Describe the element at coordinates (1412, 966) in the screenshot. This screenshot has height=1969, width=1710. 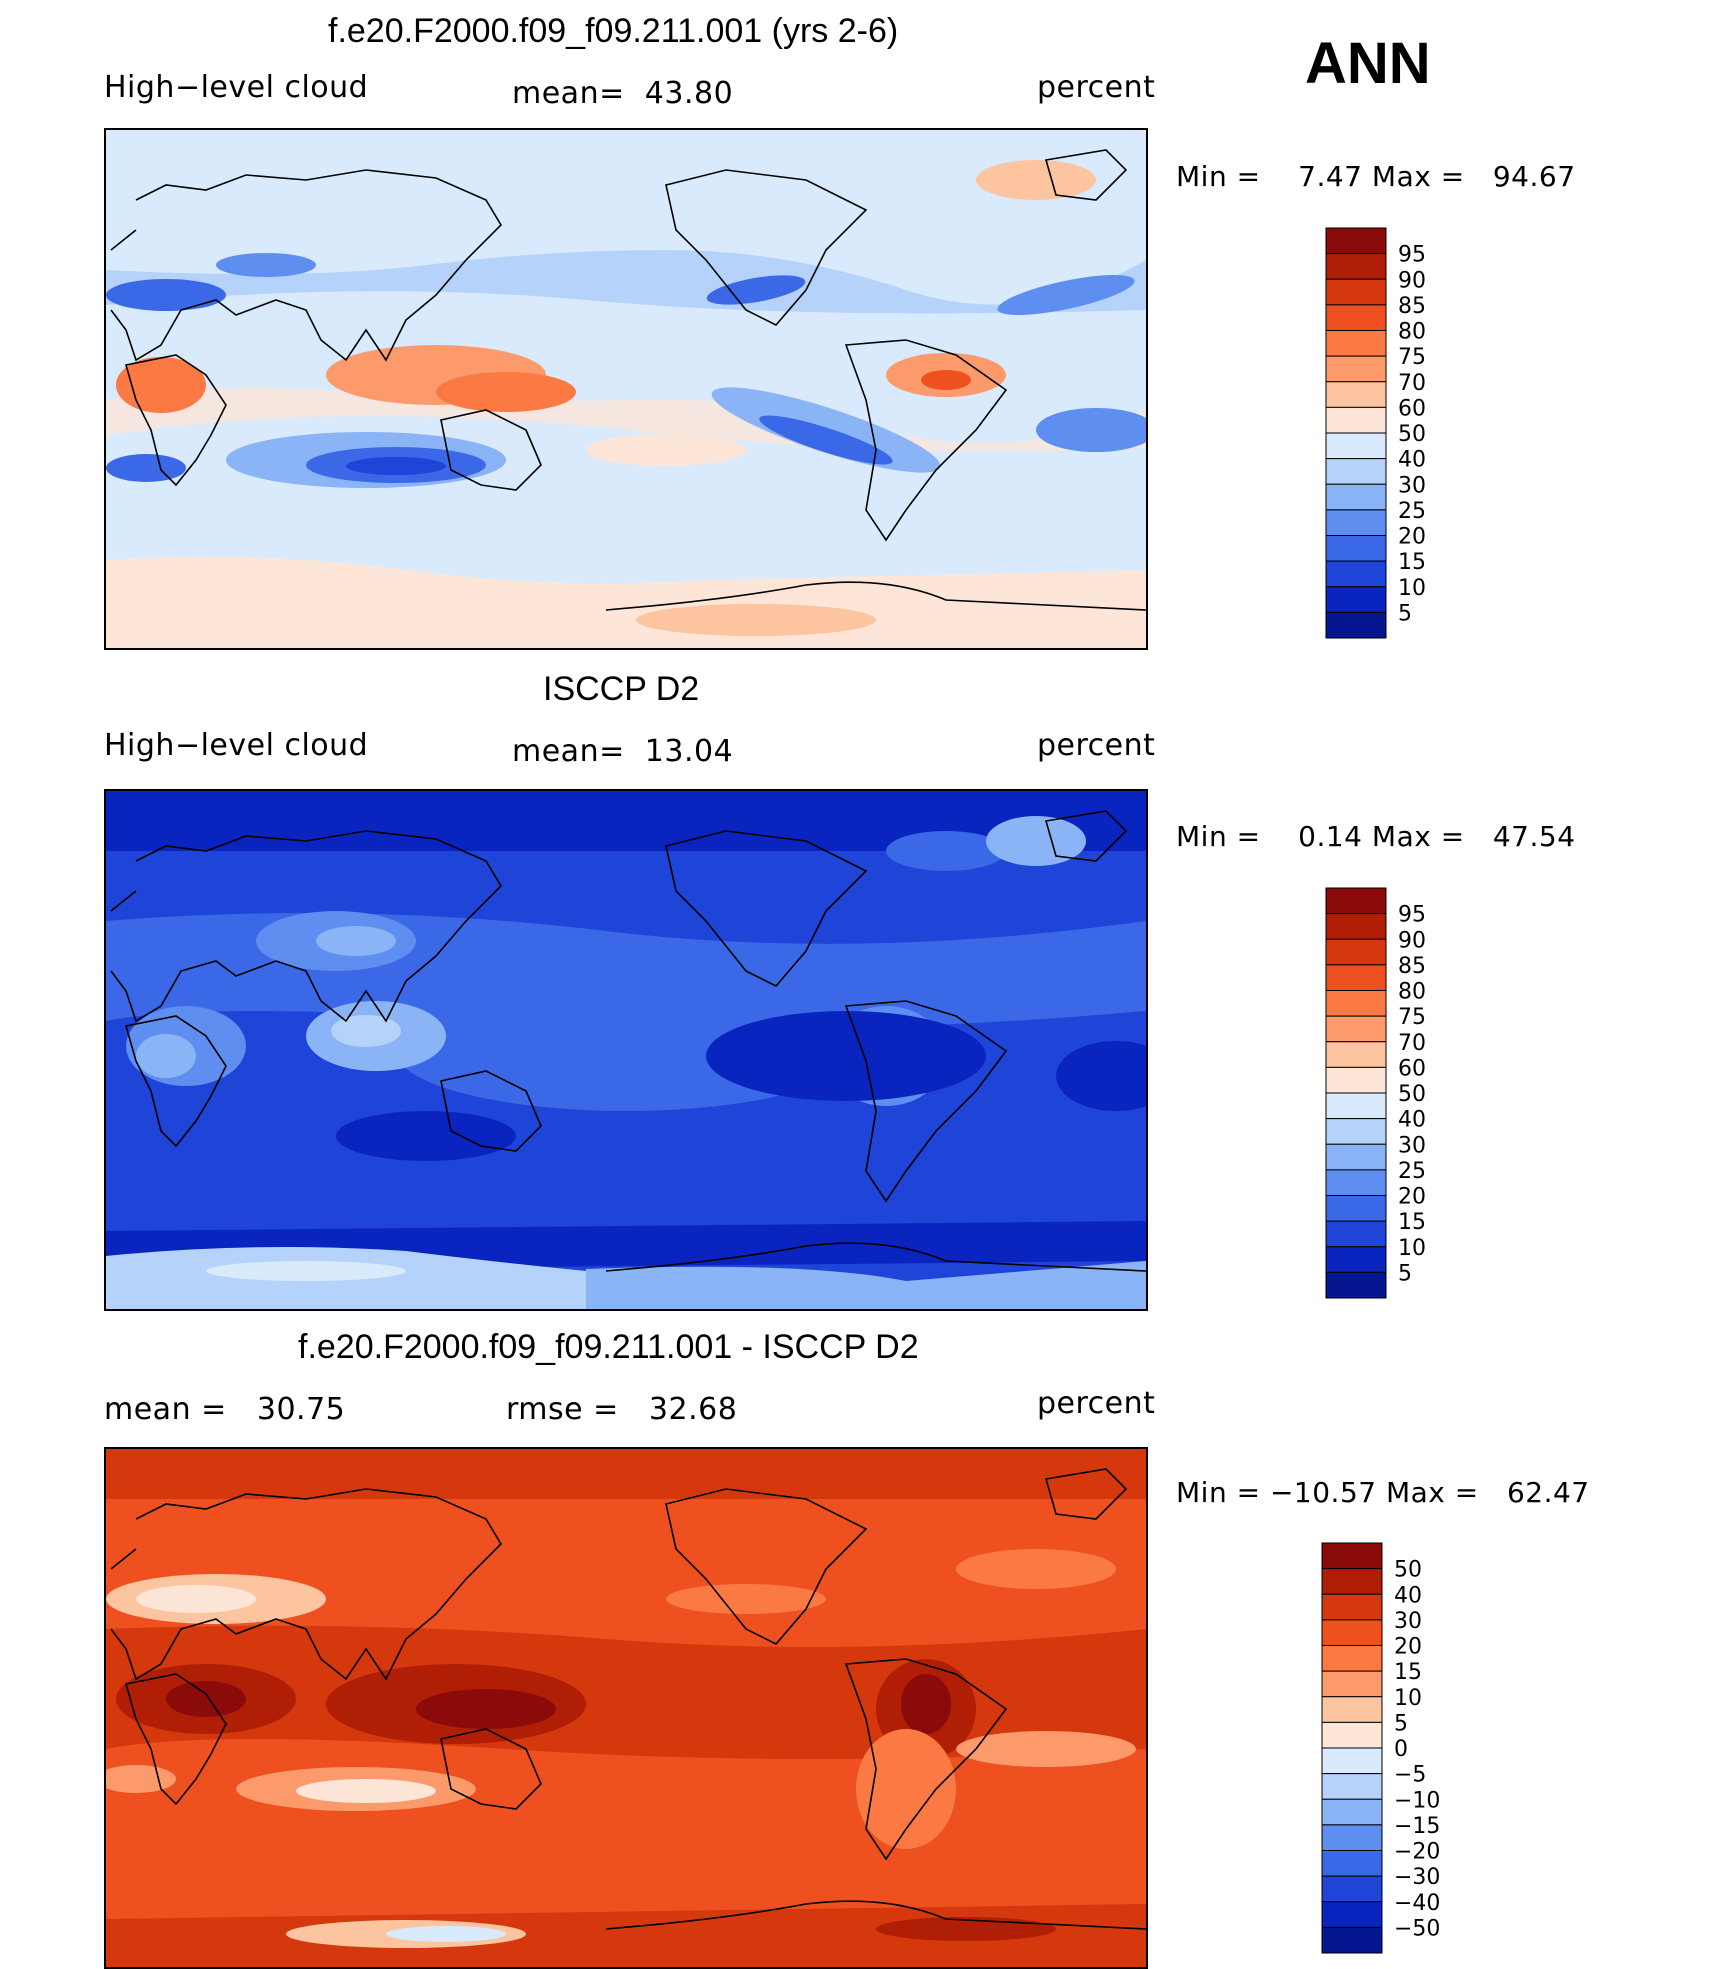
I see `colorbar-tick-label: 85` at that location.